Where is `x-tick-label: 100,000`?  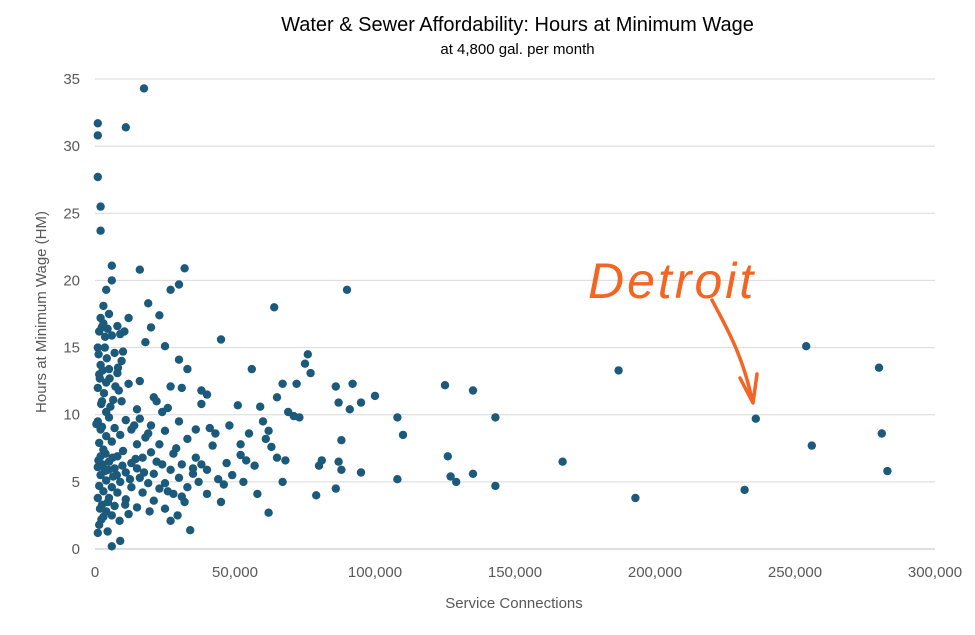 x-tick-label: 100,000 is located at coordinates (375, 572).